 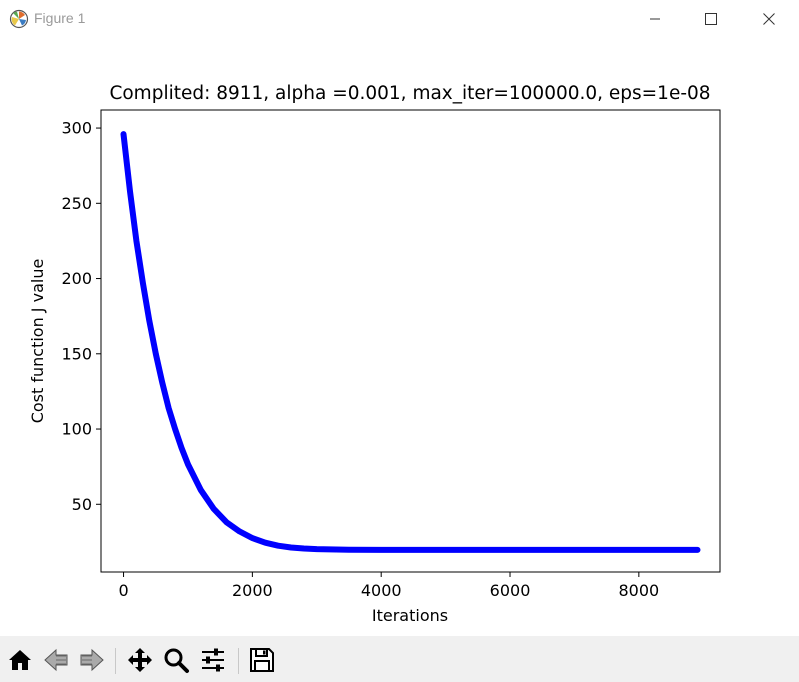 What do you see at coordinates (399, 19) in the screenshot?
I see `window-titlebar: Figure 1` at bounding box center [399, 19].